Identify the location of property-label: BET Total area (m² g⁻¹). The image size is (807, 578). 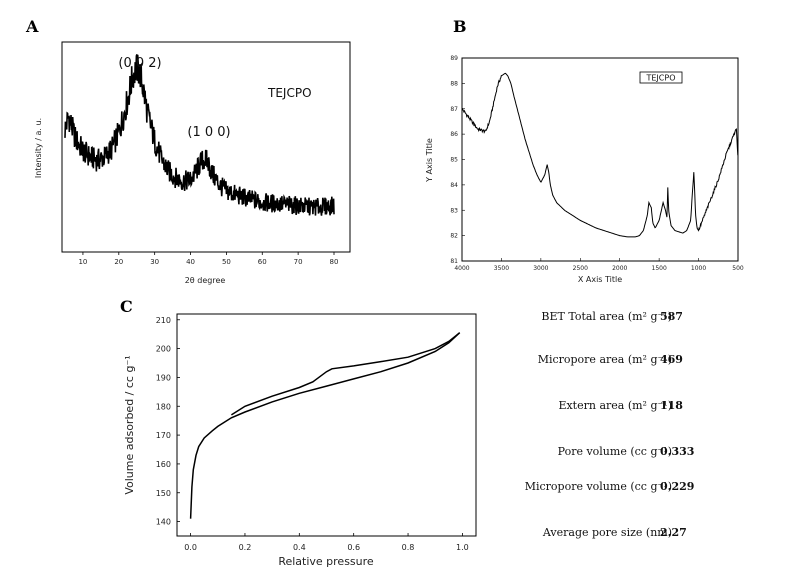
(606, 316).